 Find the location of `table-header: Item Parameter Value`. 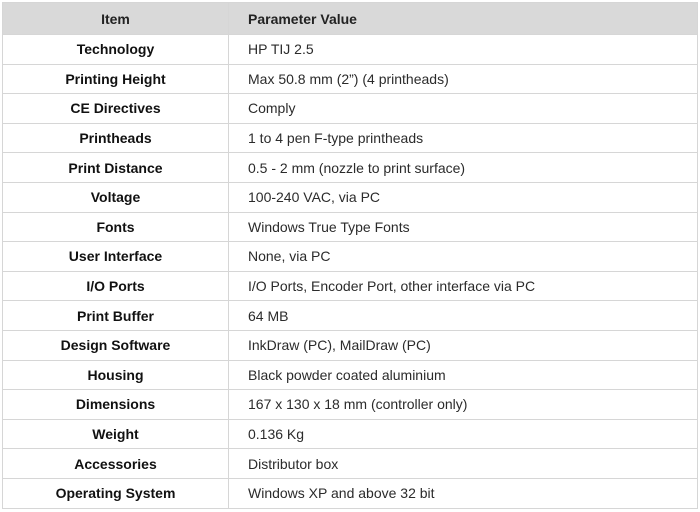

table-header: Item Parameter Value is located at coordinates (350, 18).